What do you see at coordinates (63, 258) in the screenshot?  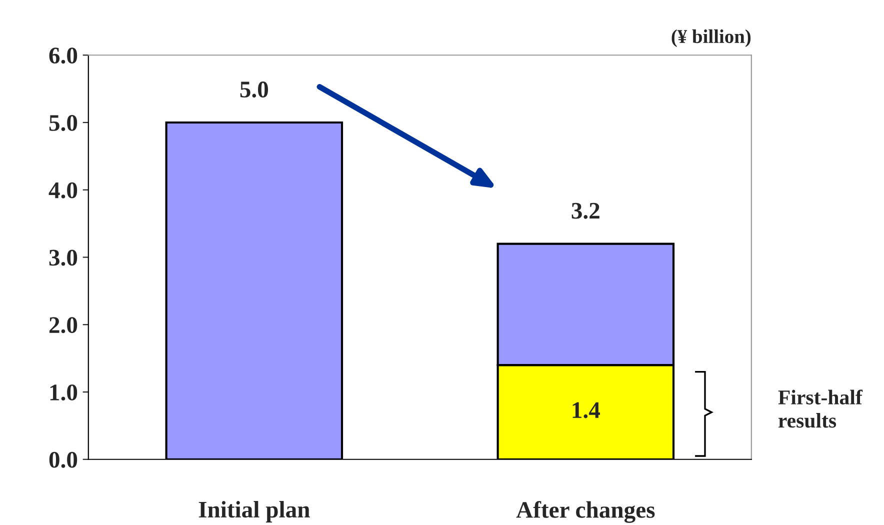 I see `y-tick-label: 3.0` at bounding box center [63, 258].